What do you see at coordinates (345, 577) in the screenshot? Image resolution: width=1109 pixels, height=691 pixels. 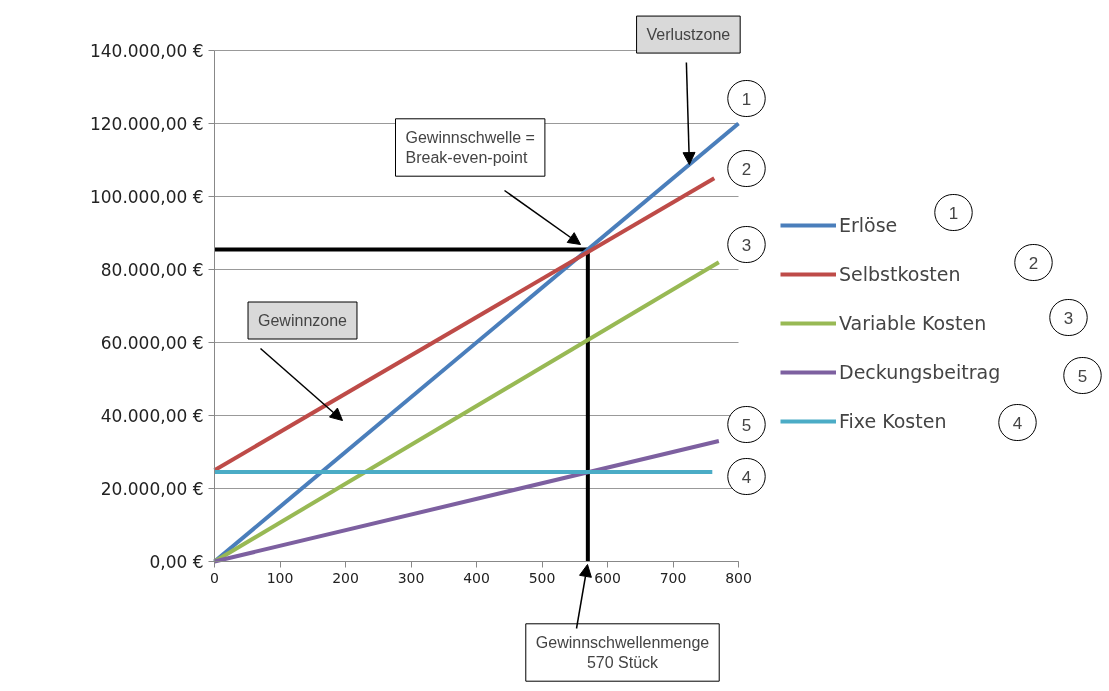 I see `x-tick-label: 200` at bounding box center [345, 577].